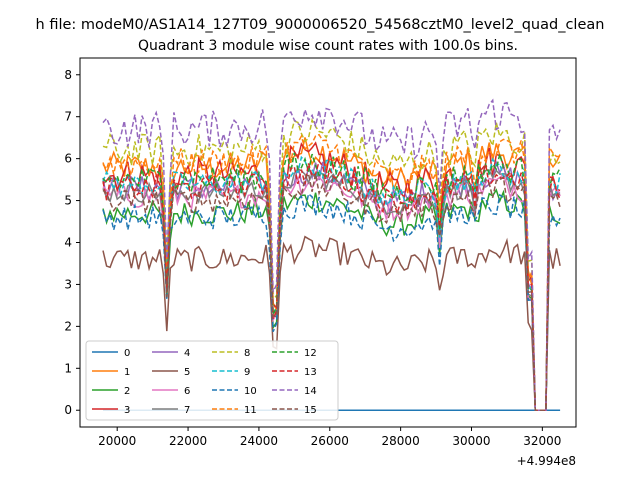 Image resolution: width=640 pixels, height=480 pixels. What do you see at coordinates (330, 441) in the screenshot?
I see `x-tick-label: 26000` at bounding box center [330, 441].